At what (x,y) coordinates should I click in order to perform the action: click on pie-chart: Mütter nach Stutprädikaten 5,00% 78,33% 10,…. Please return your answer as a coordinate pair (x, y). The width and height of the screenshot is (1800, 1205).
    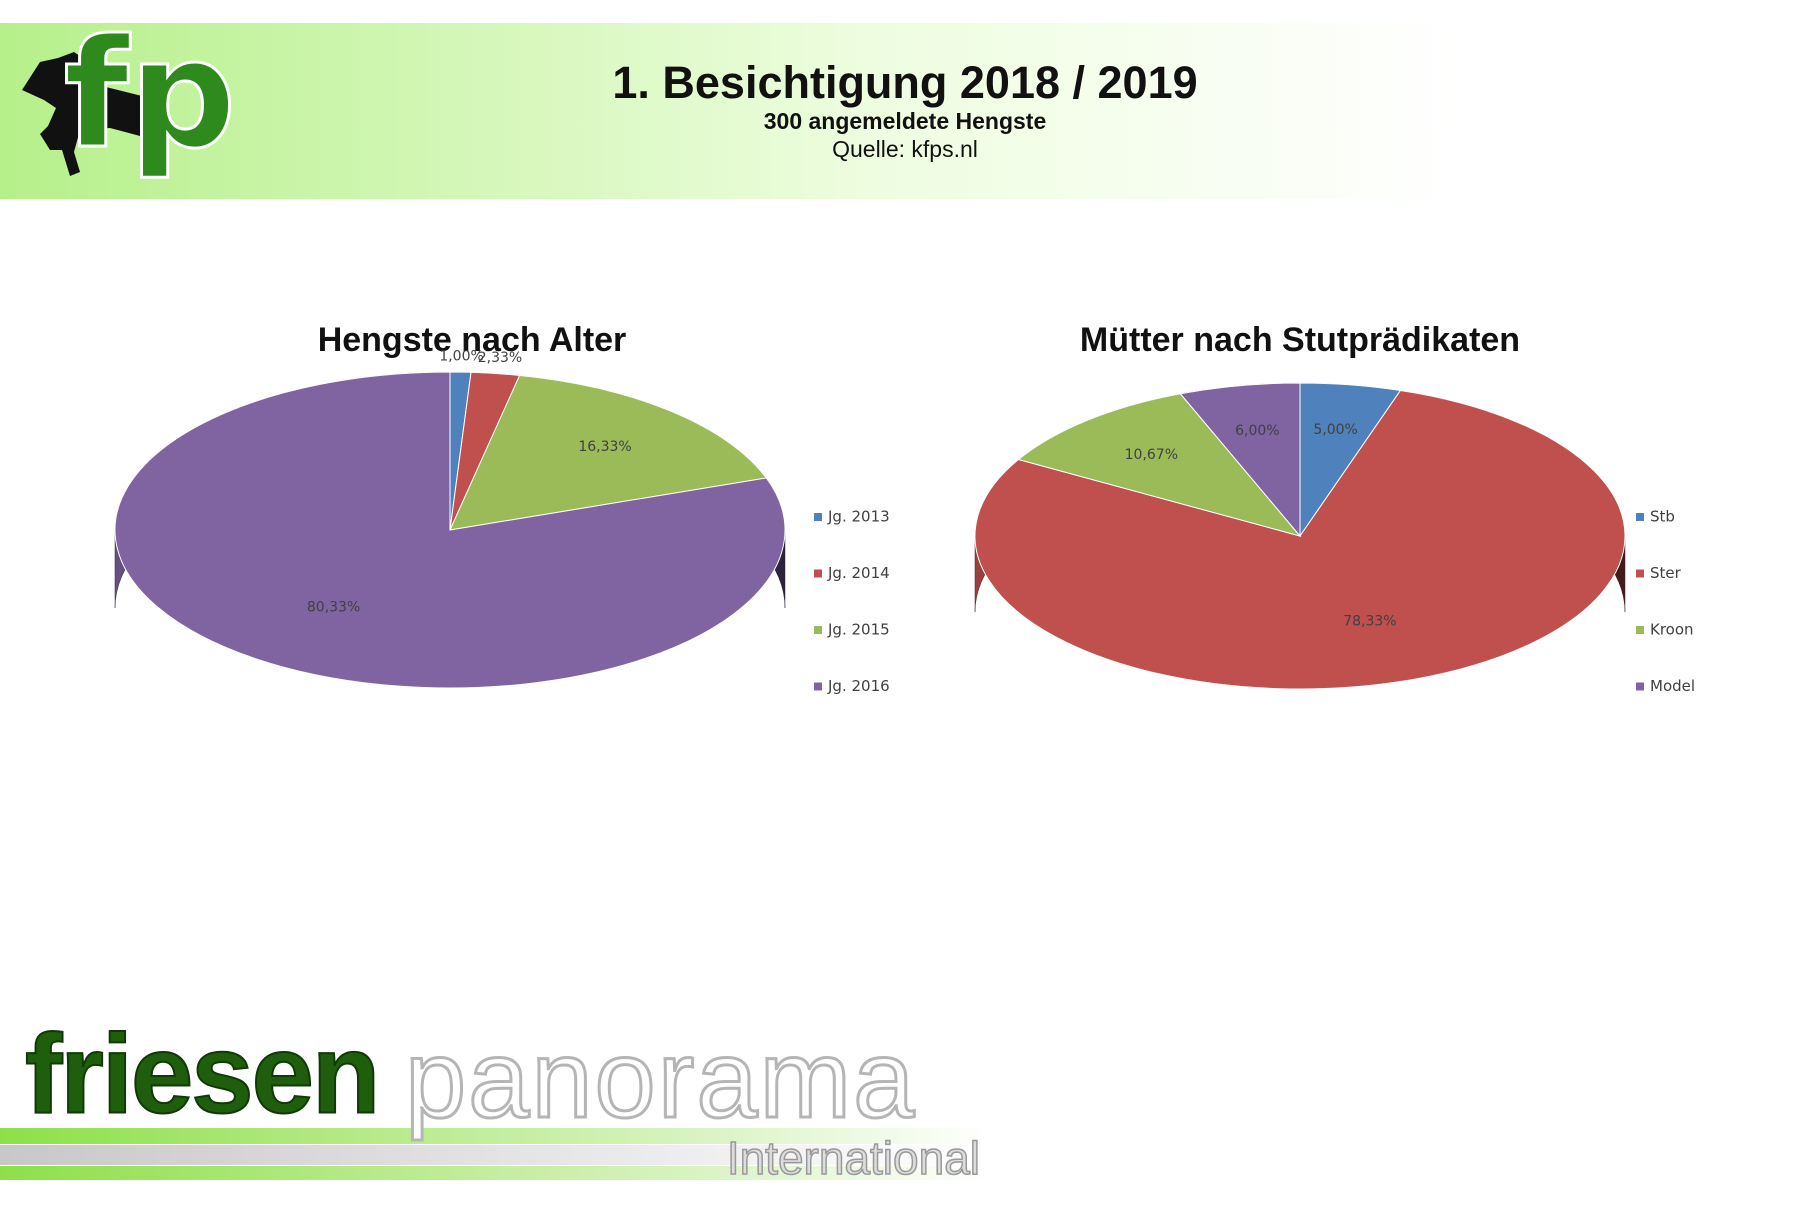
    Looking at the image, I should click on (1334, 508).